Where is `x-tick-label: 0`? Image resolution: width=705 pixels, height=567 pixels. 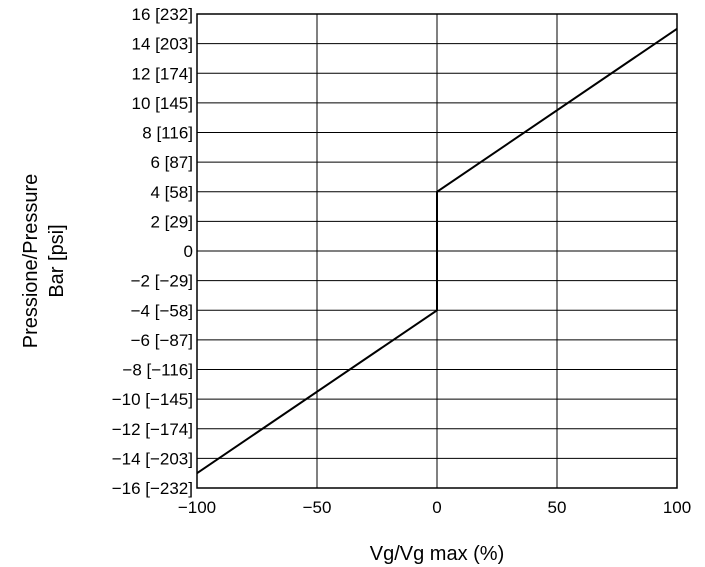 x-tick-label: 0 is located at coordinates (436, 507).